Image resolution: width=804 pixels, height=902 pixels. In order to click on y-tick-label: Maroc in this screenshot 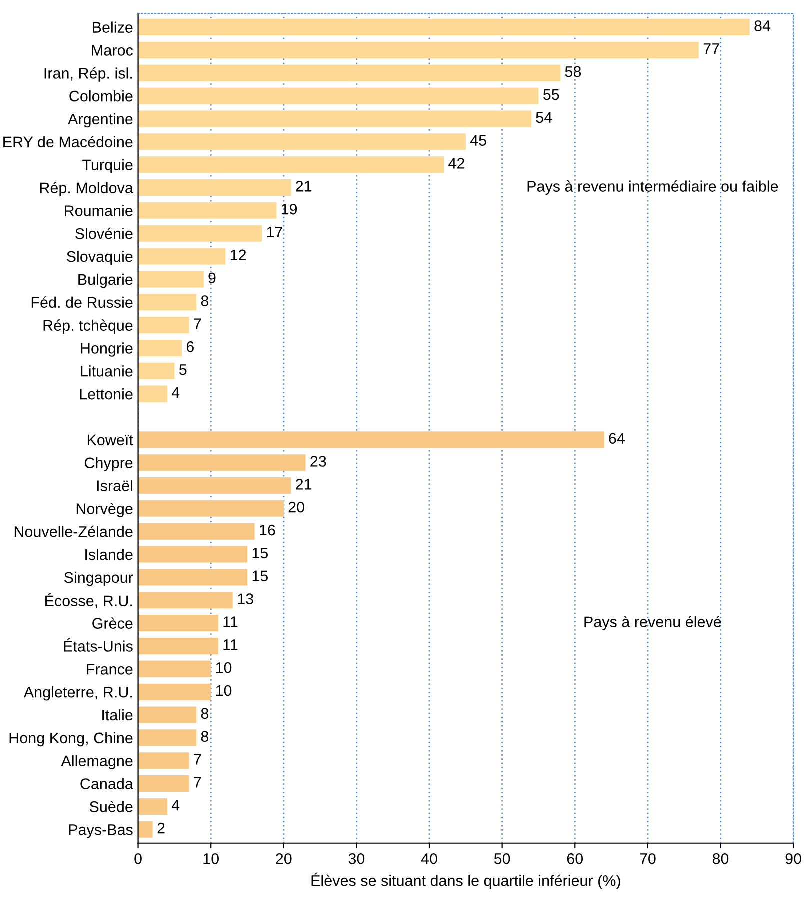, I will do `click(113, 50)`.